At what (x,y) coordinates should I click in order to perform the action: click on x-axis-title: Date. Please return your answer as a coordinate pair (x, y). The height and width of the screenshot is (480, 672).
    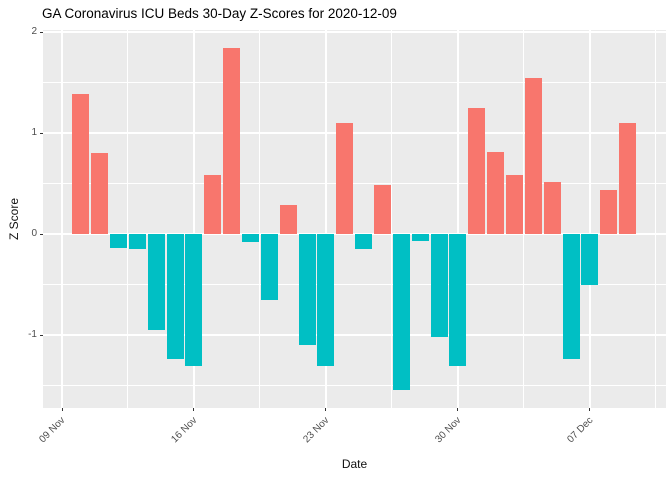
    Looking at the image, I should click on (354, 464).